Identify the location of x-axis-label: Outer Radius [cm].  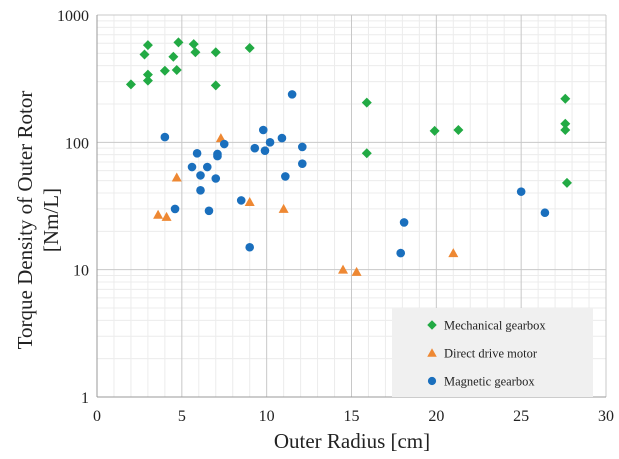
(352, 441).